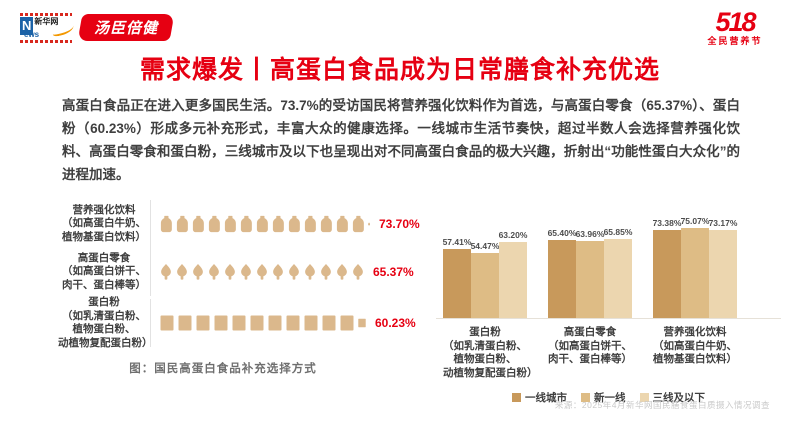 The image size is (800, 432). What do you see at coordinates (46, 14) in the screenshot?
I see `logo-decor-top` at bounding box center [46, 14].